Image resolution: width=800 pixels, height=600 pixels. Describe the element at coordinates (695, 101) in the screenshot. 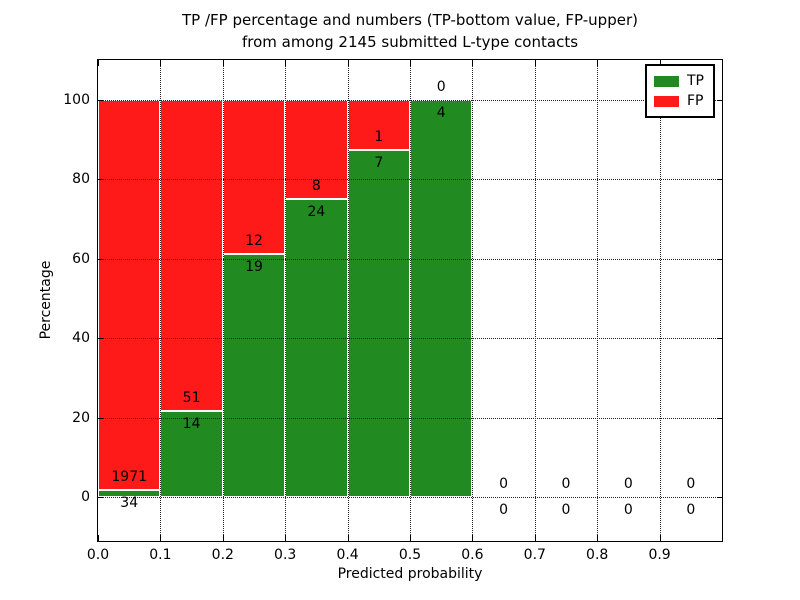

I see `legend-label-fp: FP` at that location.